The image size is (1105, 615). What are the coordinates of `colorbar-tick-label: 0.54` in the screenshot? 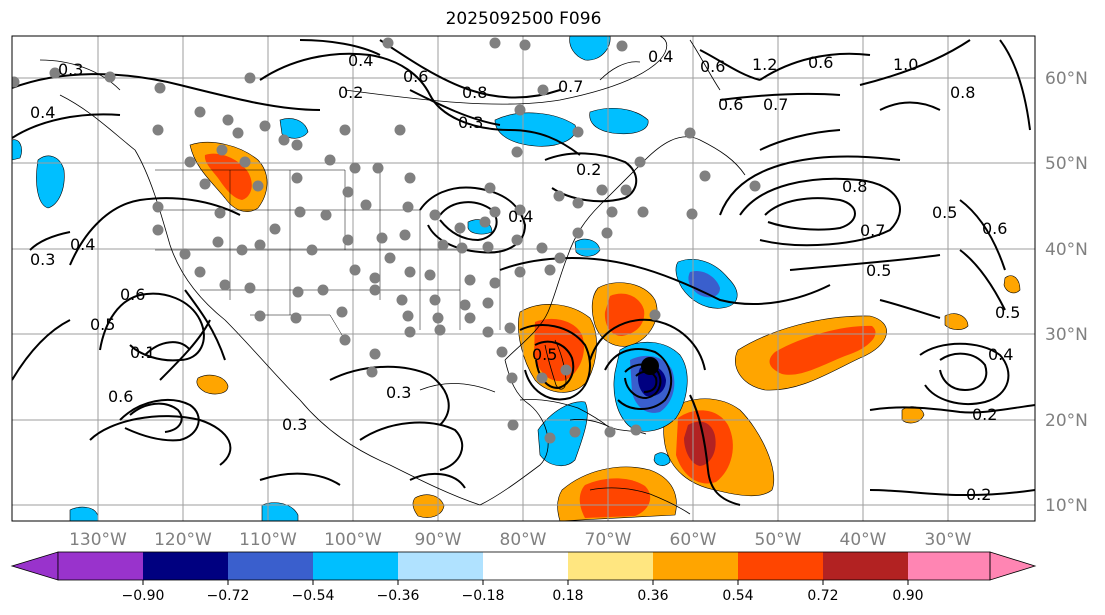 It's located at (737, 596).